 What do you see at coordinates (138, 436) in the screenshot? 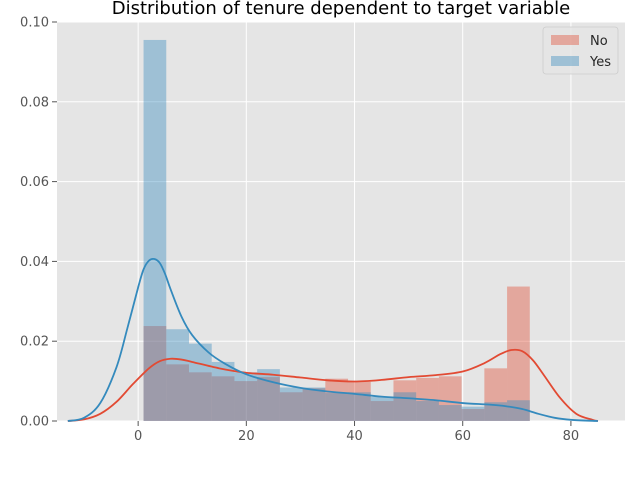
I see `x-tick-label: 0` at bounding box center [138, 436].